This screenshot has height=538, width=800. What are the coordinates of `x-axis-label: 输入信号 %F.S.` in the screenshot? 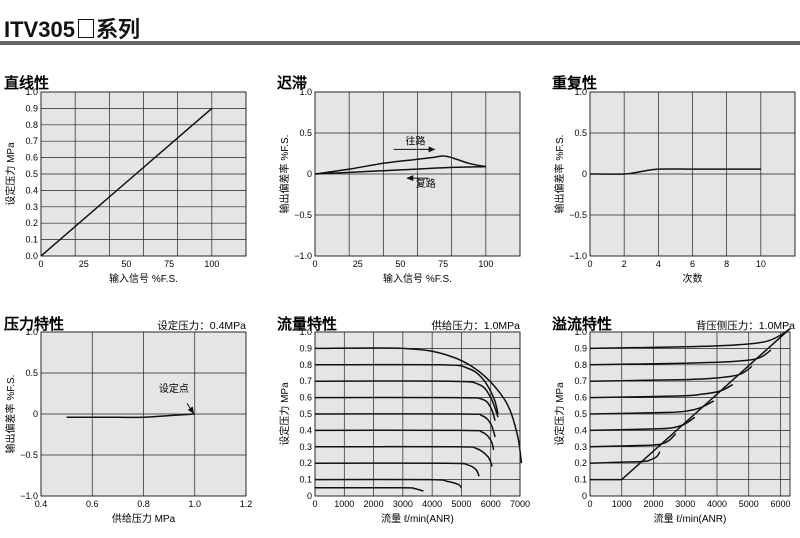 It's located at (143, 278).